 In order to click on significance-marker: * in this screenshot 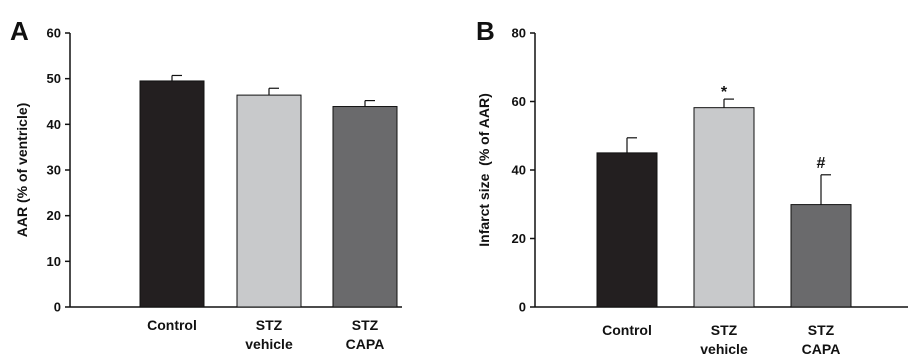, I will do `click(724, 92)`.